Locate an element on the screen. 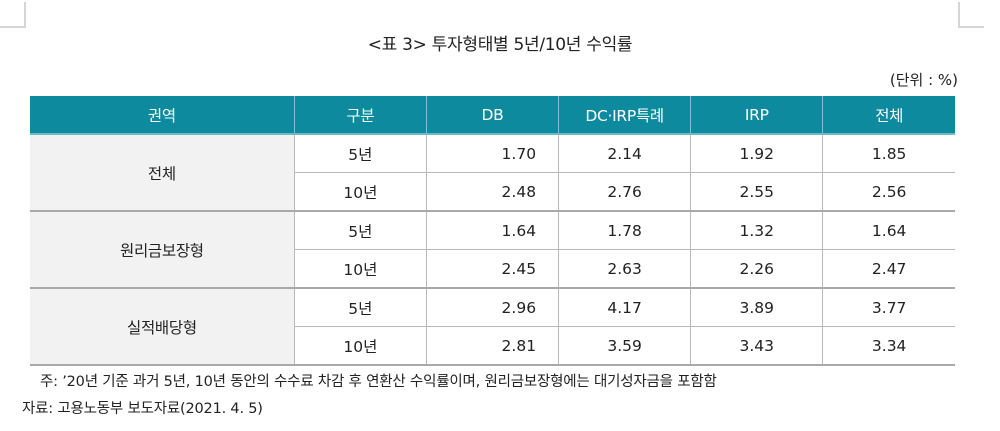  header-region: 권역 is located at coordinates (162, 115).